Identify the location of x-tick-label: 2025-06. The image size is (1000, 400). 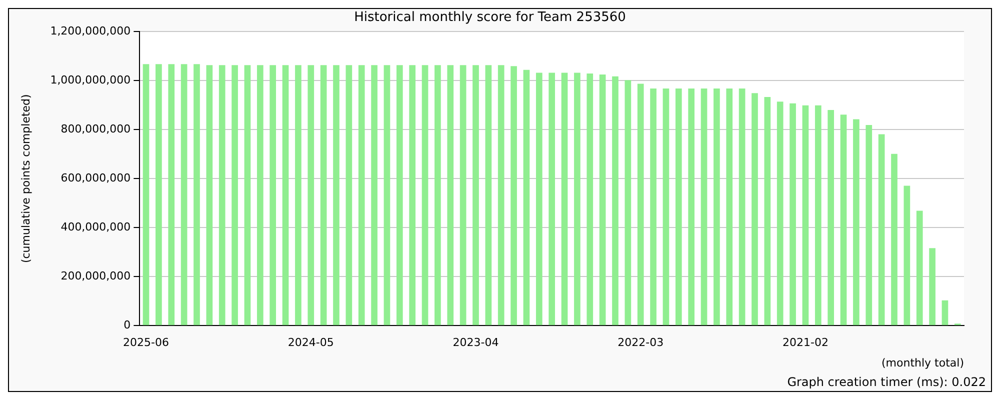
(146, 343).